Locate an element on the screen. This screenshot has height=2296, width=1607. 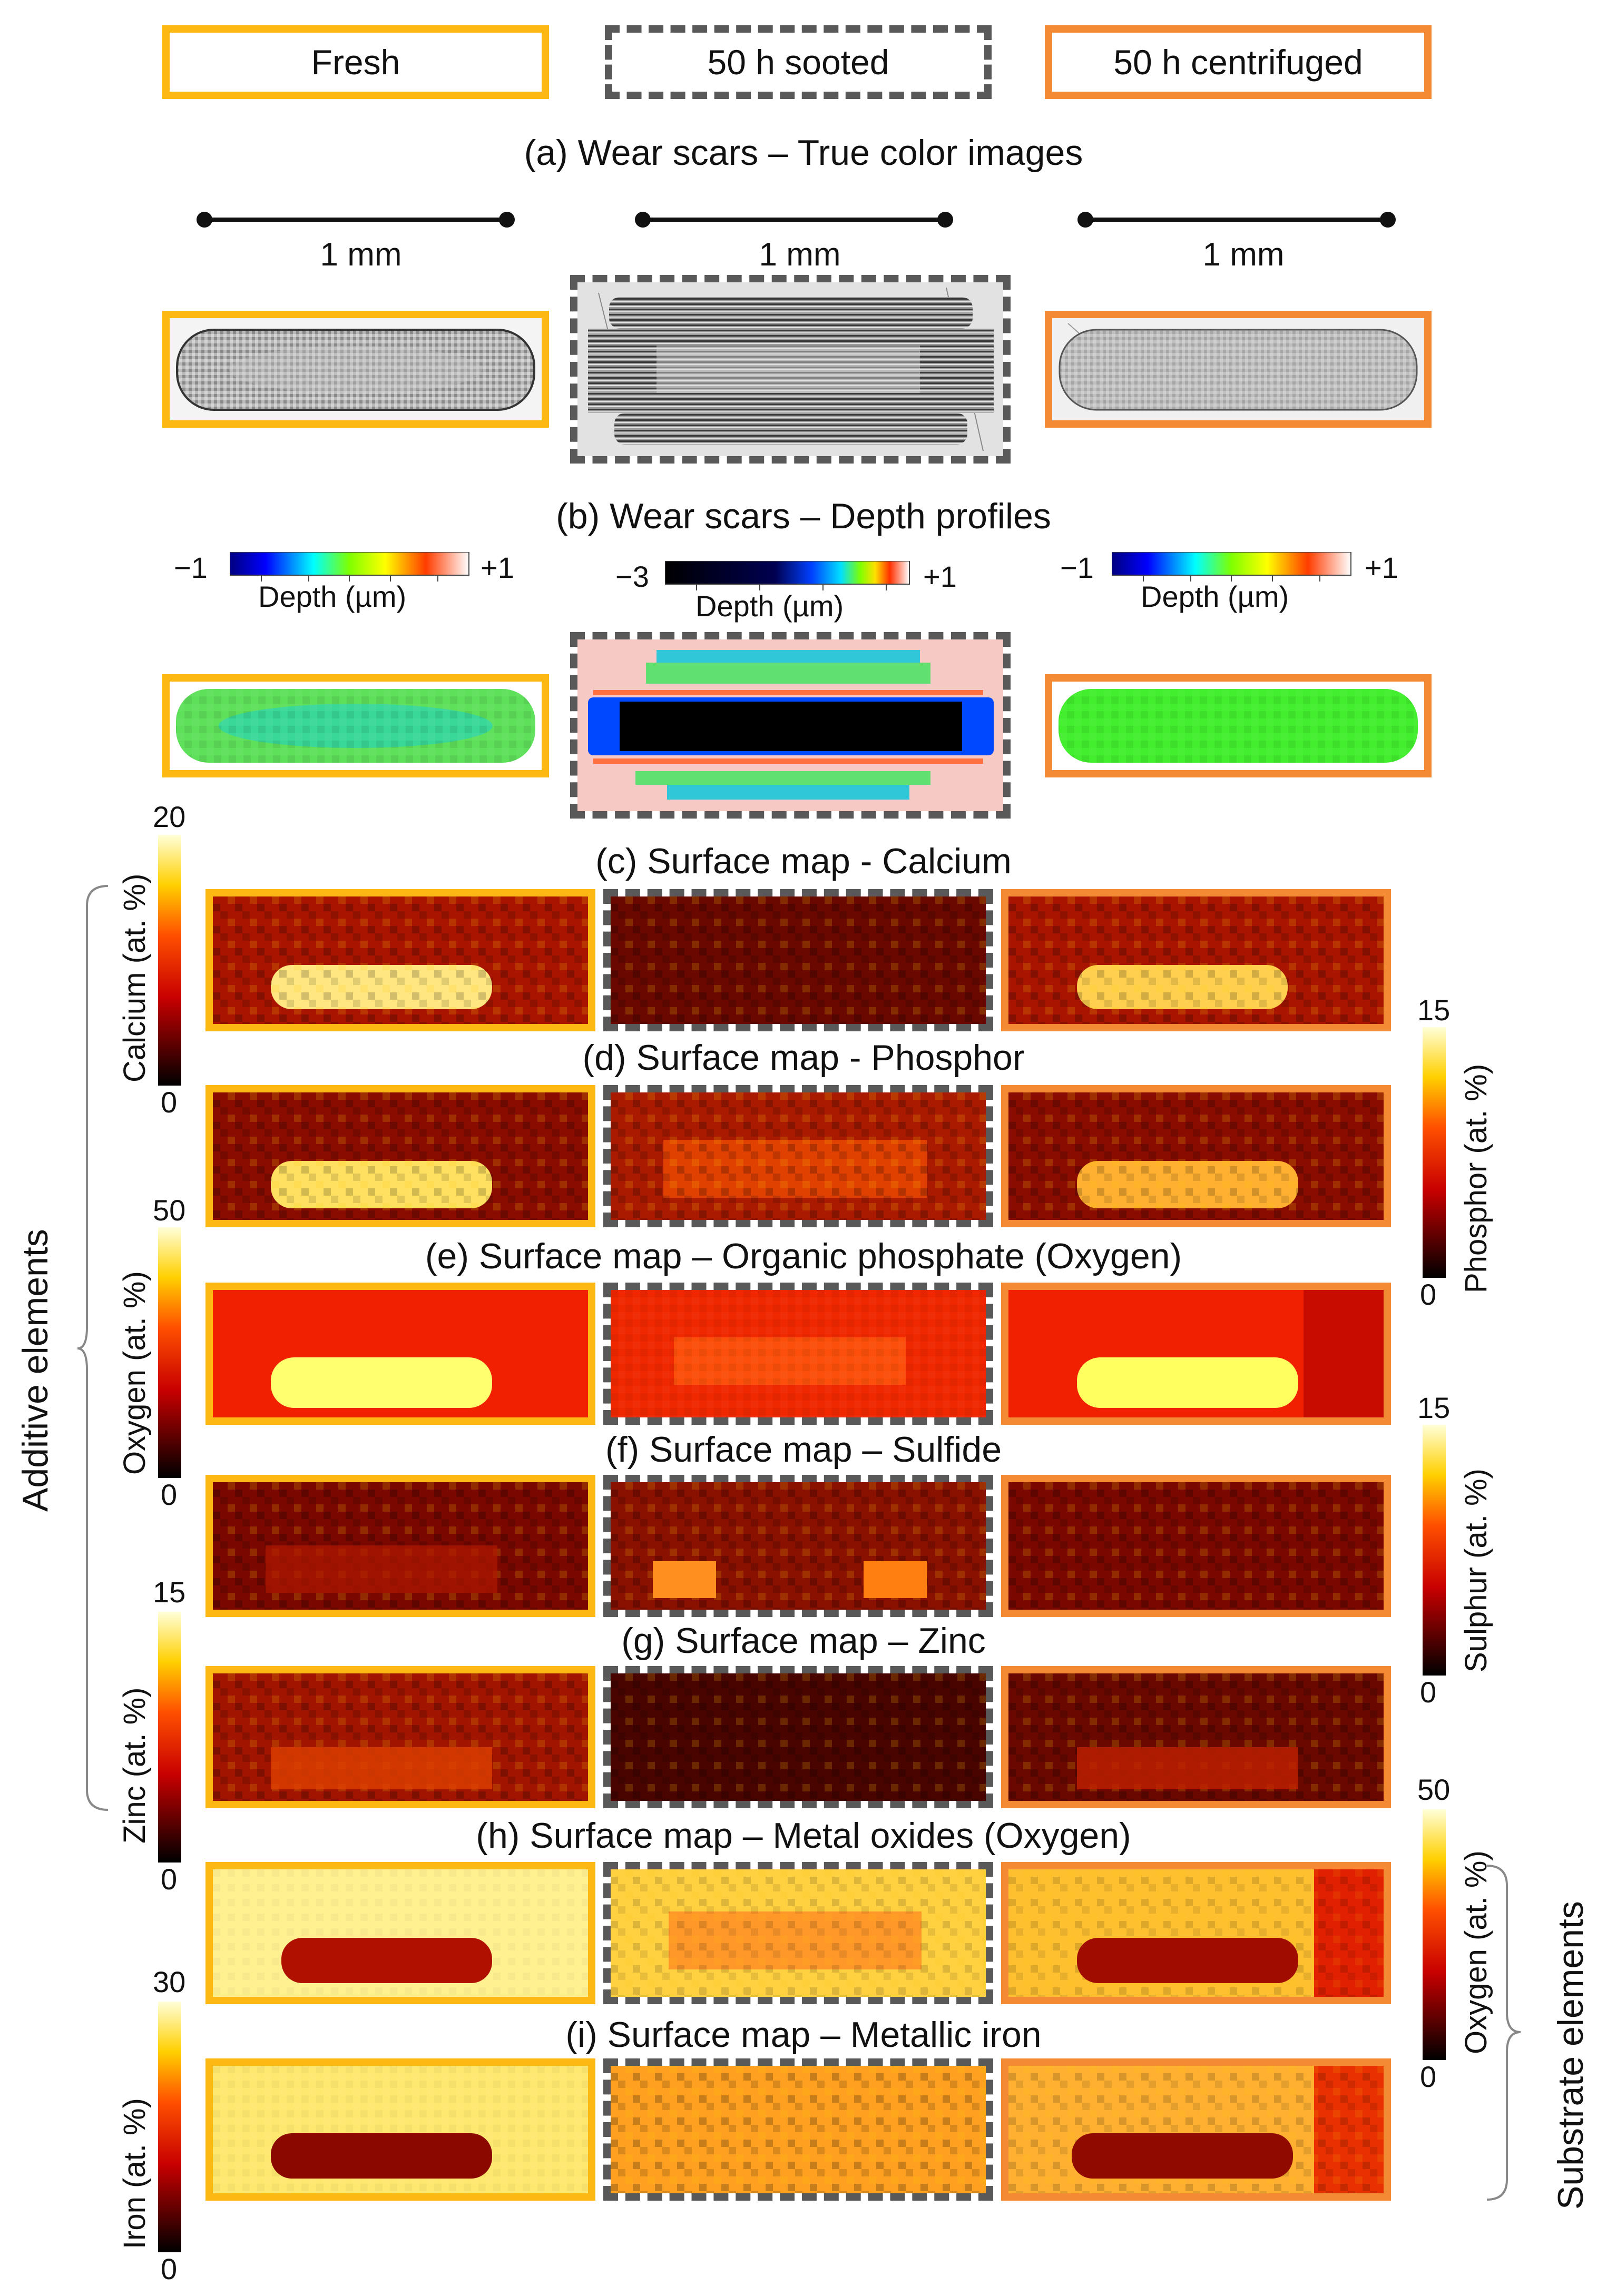
iron-map-fresh is located at coordinates (400, 2129).